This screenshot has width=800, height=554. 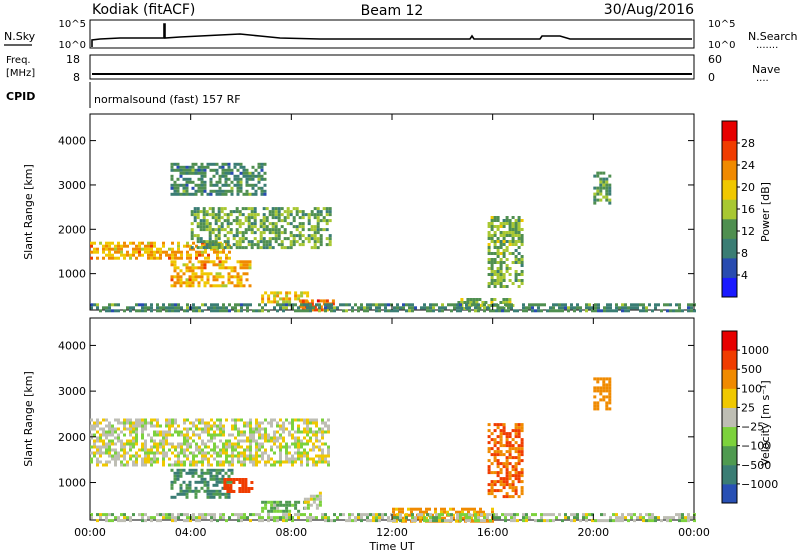 What do you see at coordinates (218, 179) in the screenshot?
I see `echo-region` at bounding box center [218, 179].